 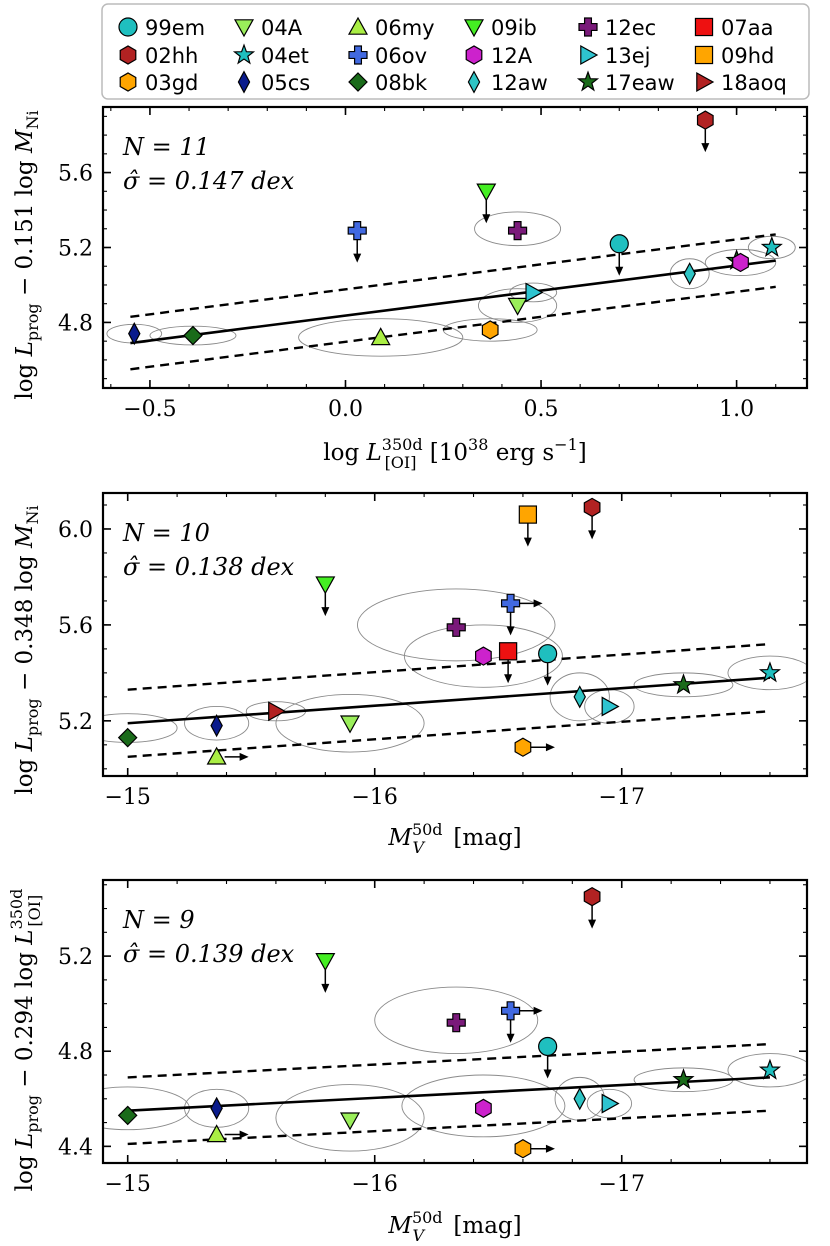 I want to click on panel-bottom-n-annotation: N = 9, so click(x=158, y=920).